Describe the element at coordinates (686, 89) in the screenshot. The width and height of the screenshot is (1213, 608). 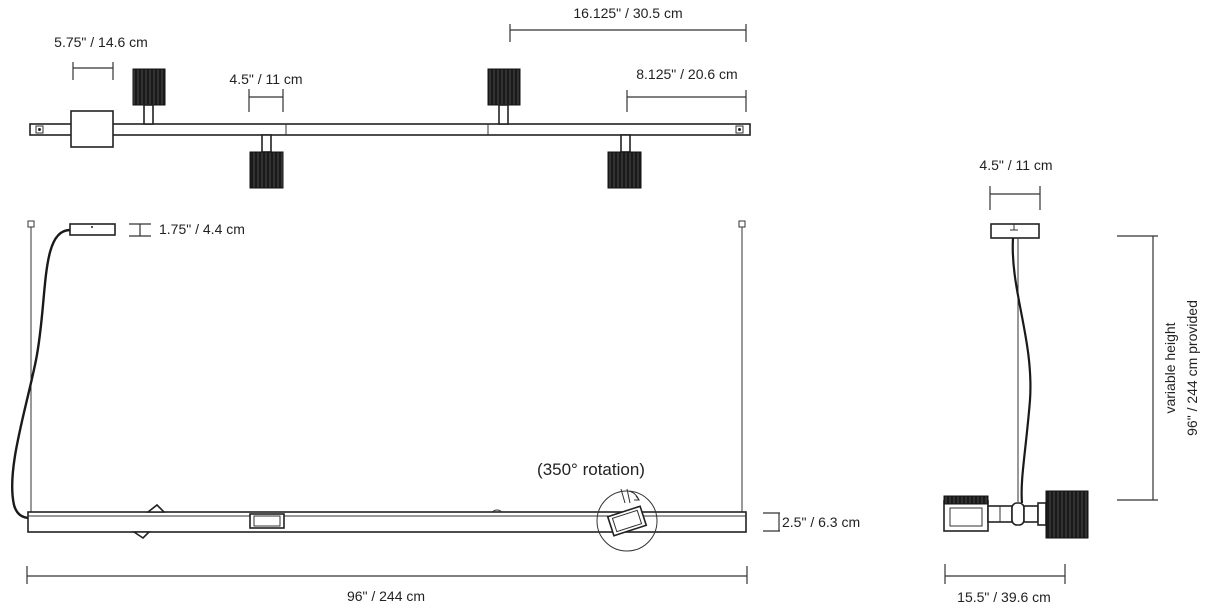
I see `dim-top-span-small: 8.125" / 20.6 cm` at that location.